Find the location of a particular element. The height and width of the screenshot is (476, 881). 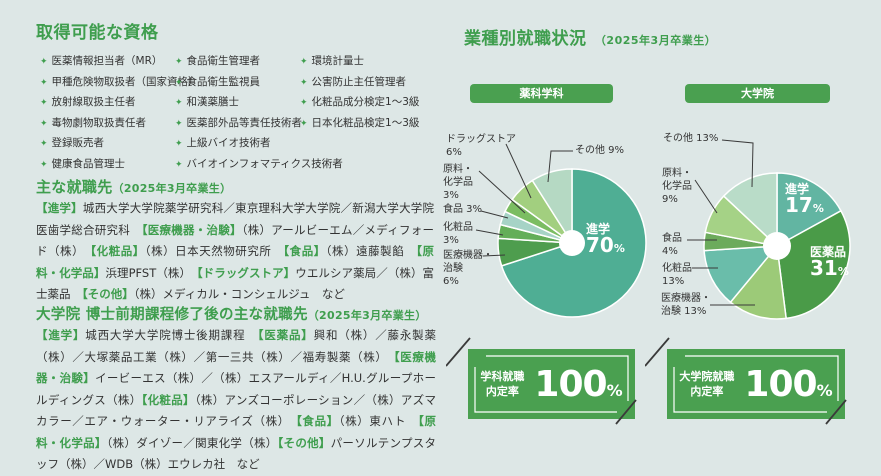

employment-heading-note: （2025年3月卒業生） is located at coordinates (172, 188).